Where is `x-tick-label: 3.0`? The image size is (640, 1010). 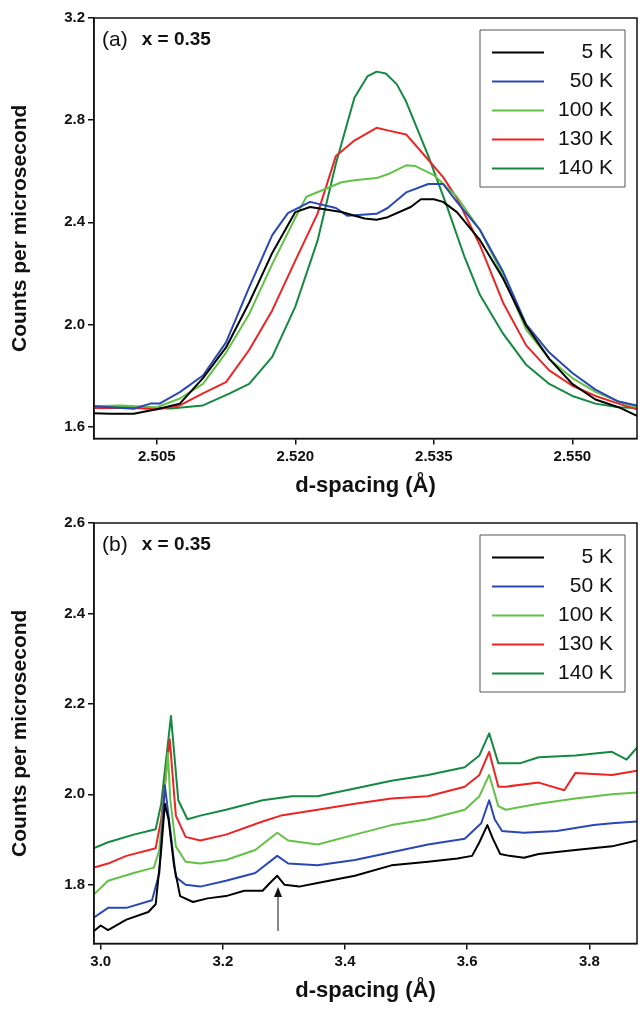 x-tick-label: 3.0 is located at coordinates (101, 960).